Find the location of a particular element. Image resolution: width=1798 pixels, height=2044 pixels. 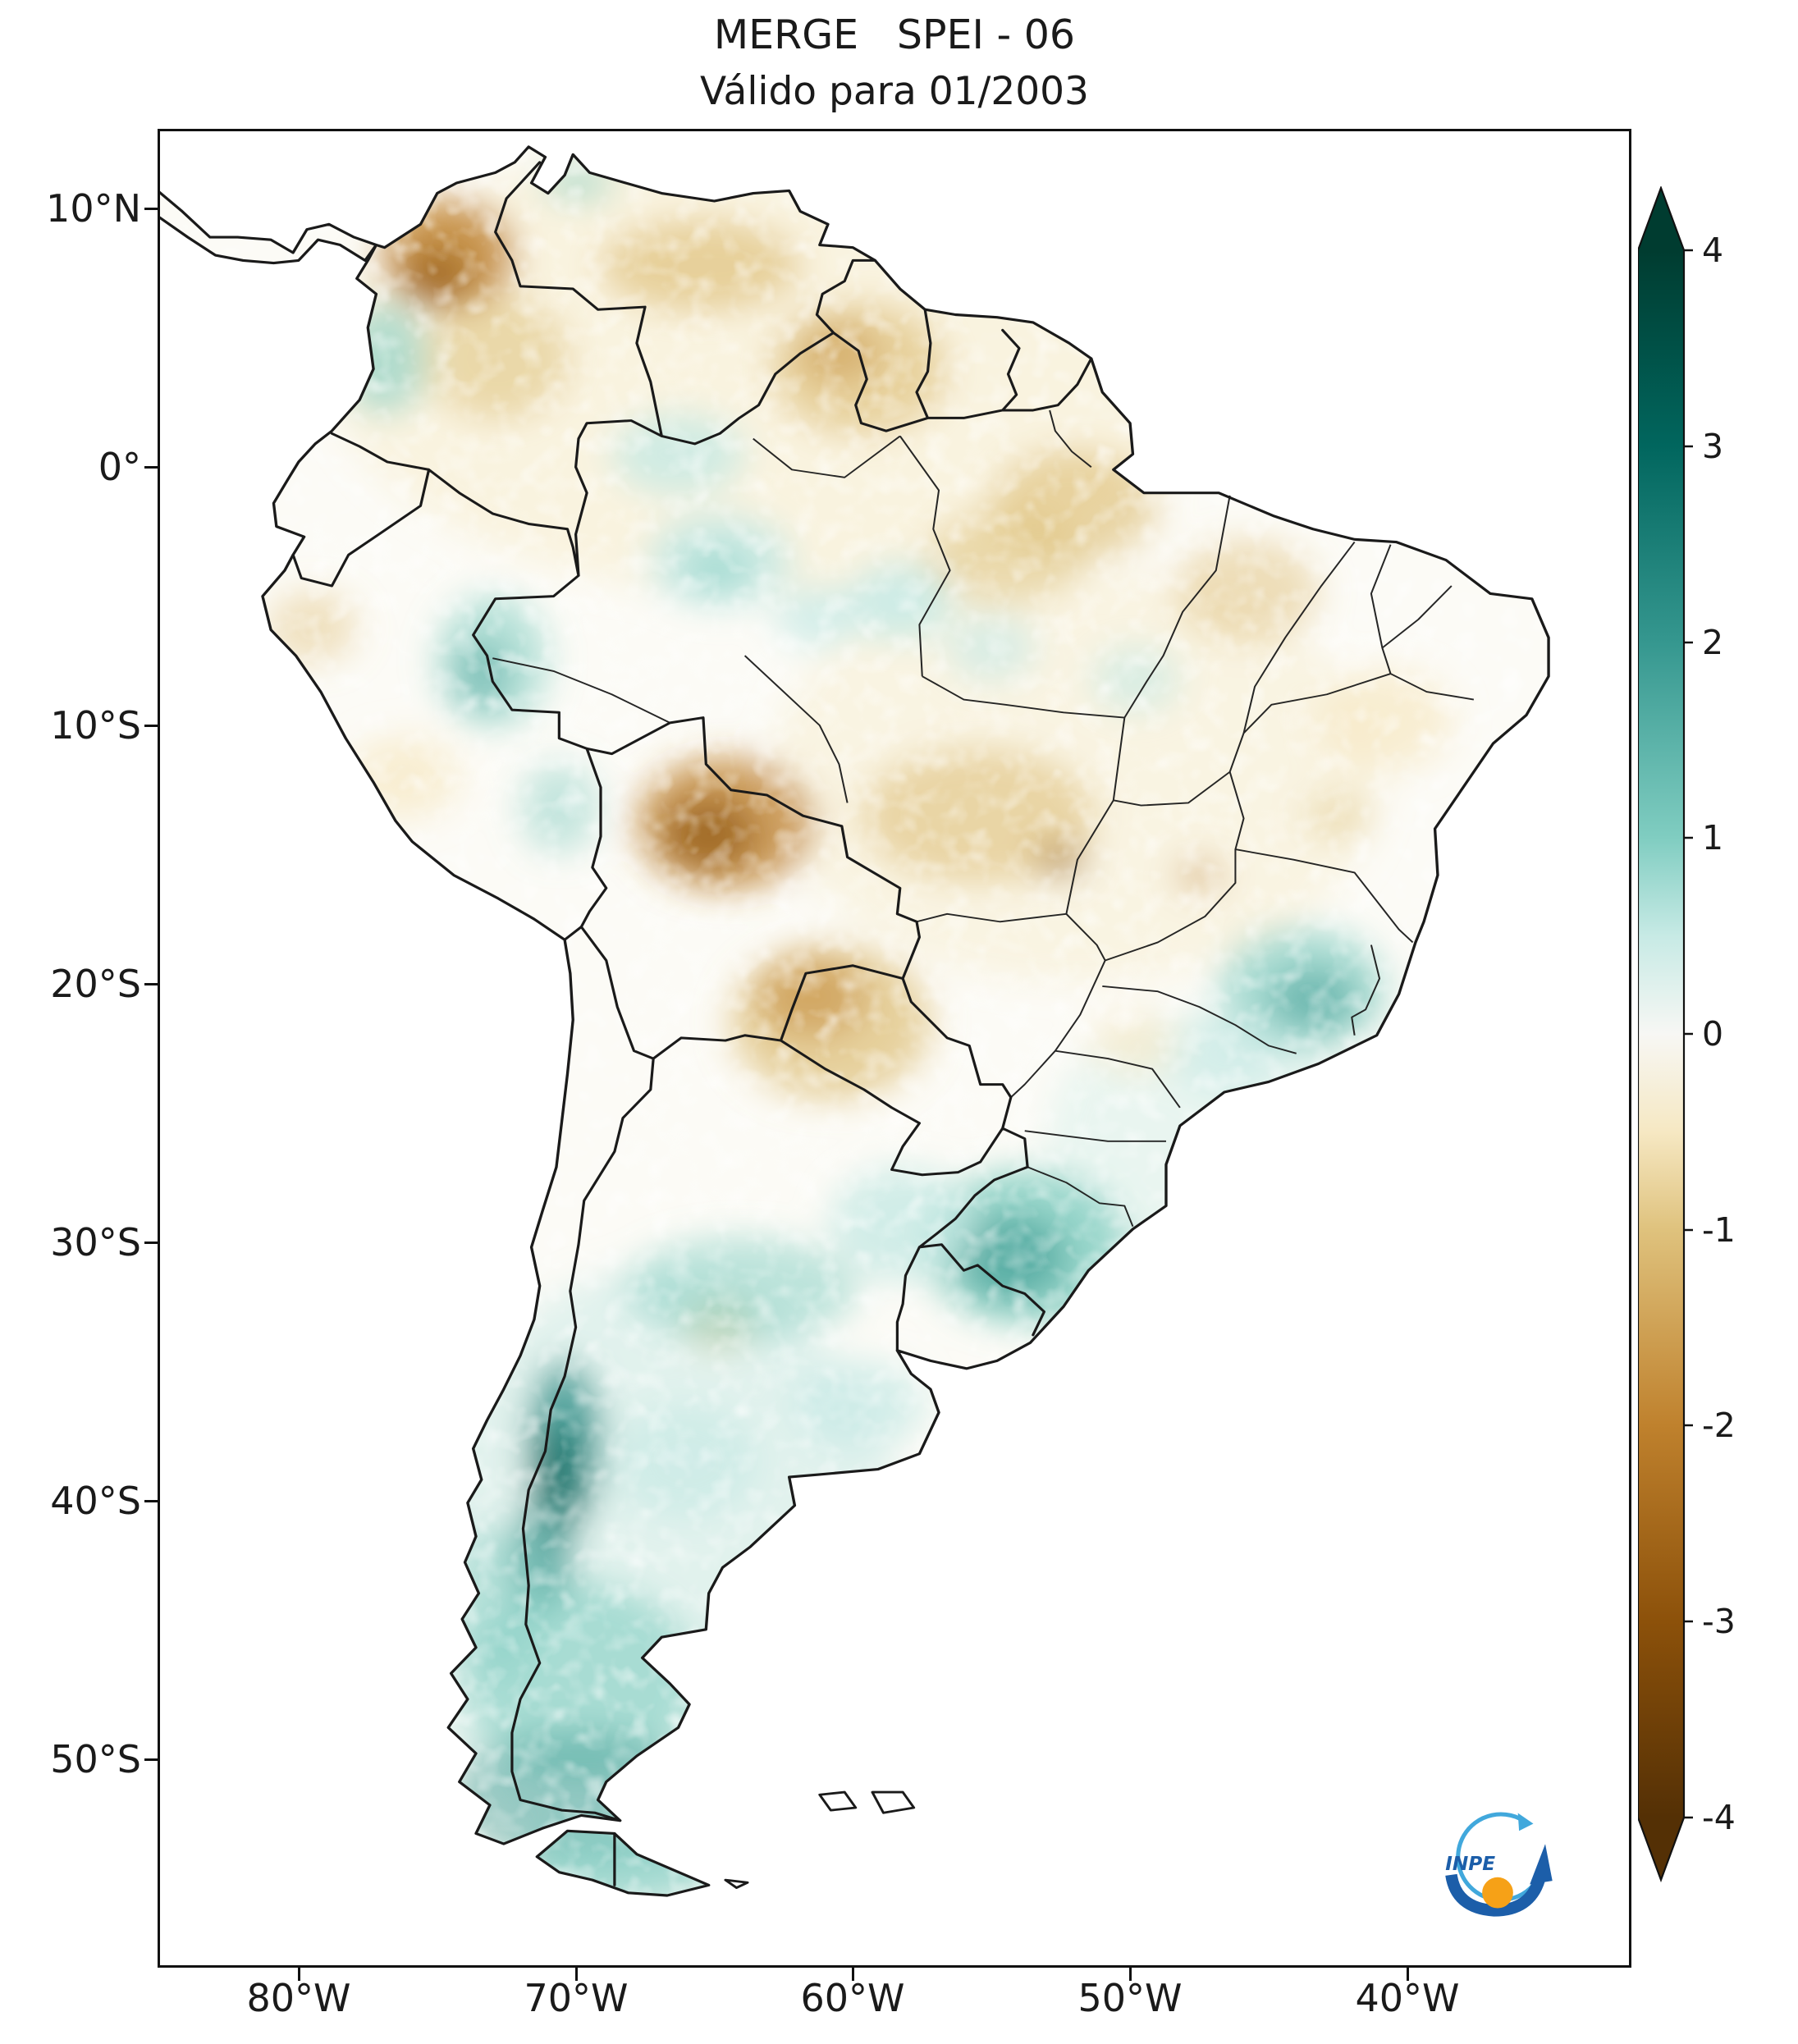

y-tick-label: 50°S is located at coordinates (95, 1759).